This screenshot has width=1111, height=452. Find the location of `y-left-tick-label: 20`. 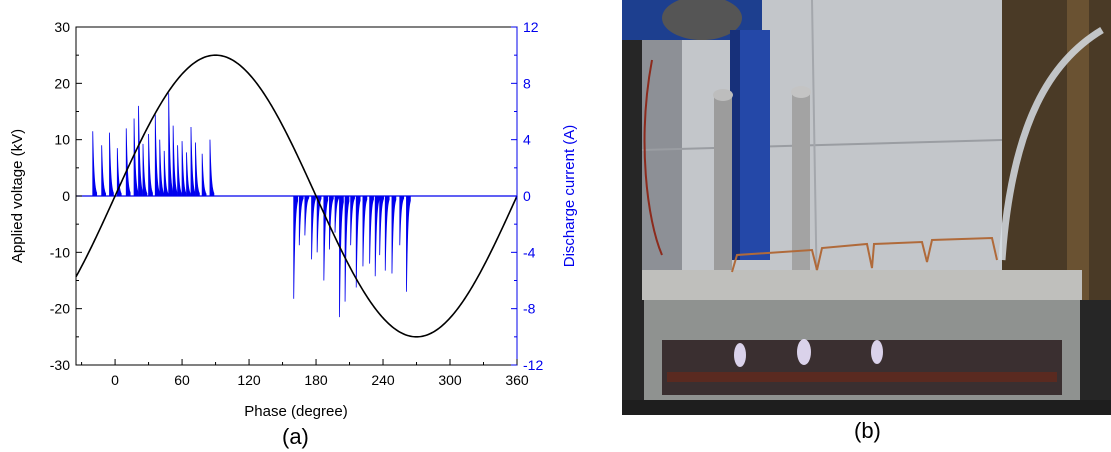

y-left-tick-label: 20 is located at coordinates (62, 83).